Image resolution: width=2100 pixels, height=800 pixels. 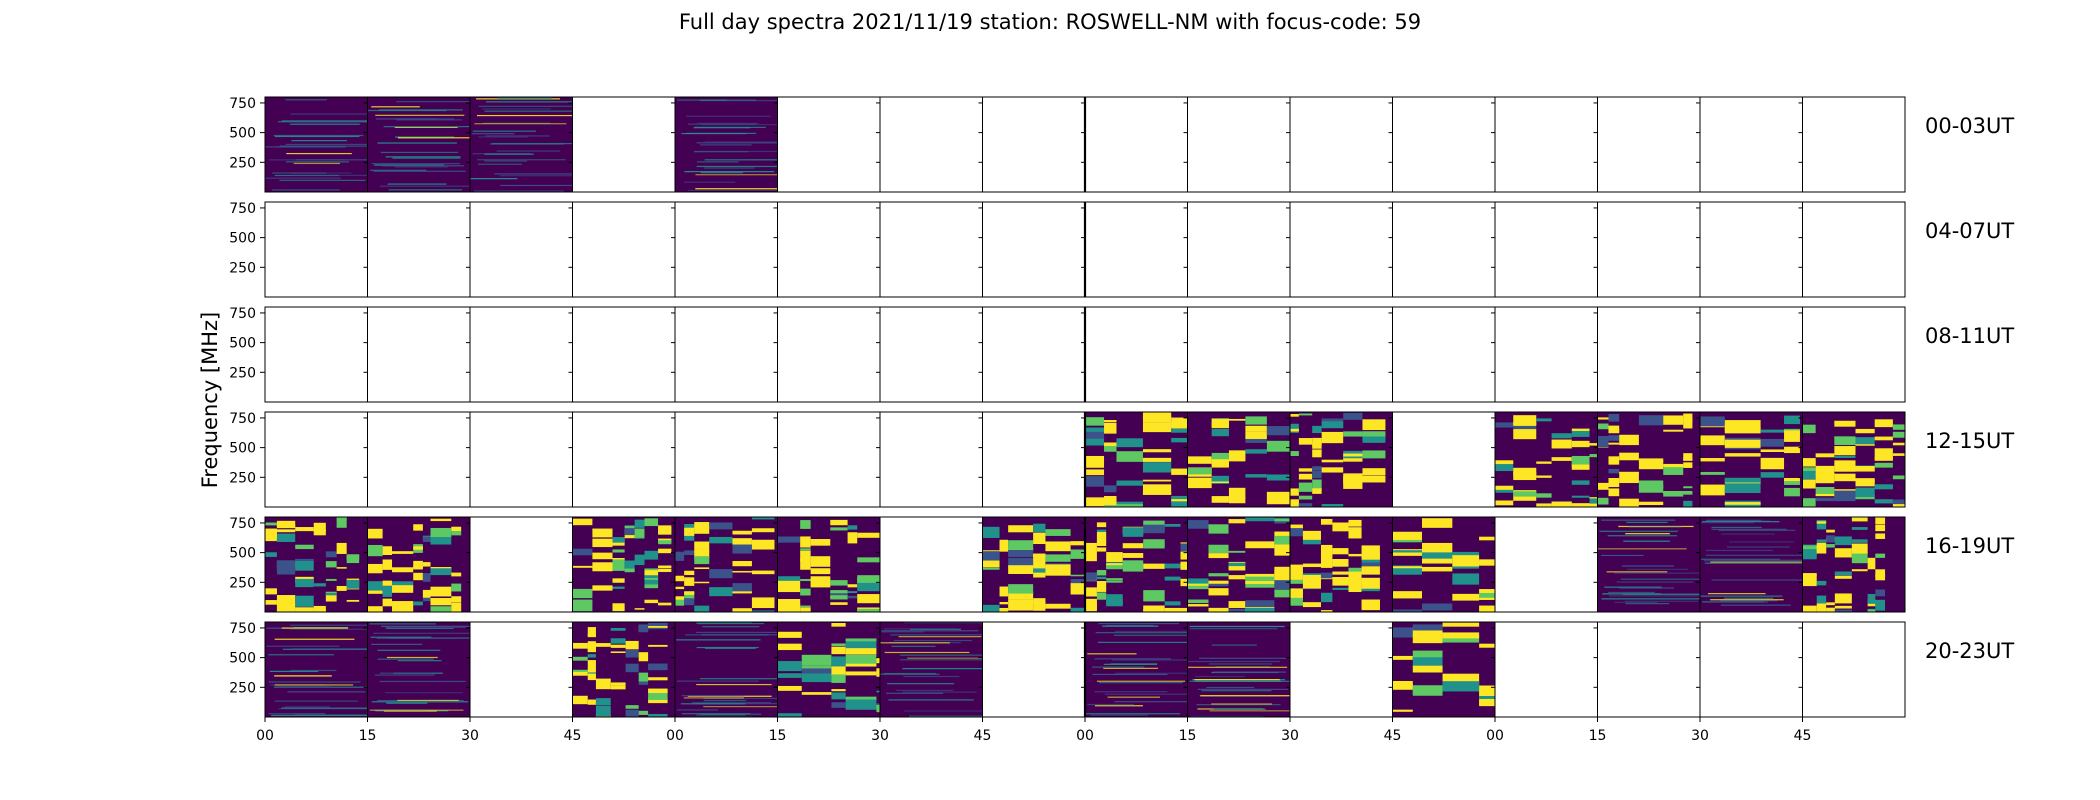 I want to click on spectra-row: 250 500 750 16-19UT, so click(x=1121, y=564).